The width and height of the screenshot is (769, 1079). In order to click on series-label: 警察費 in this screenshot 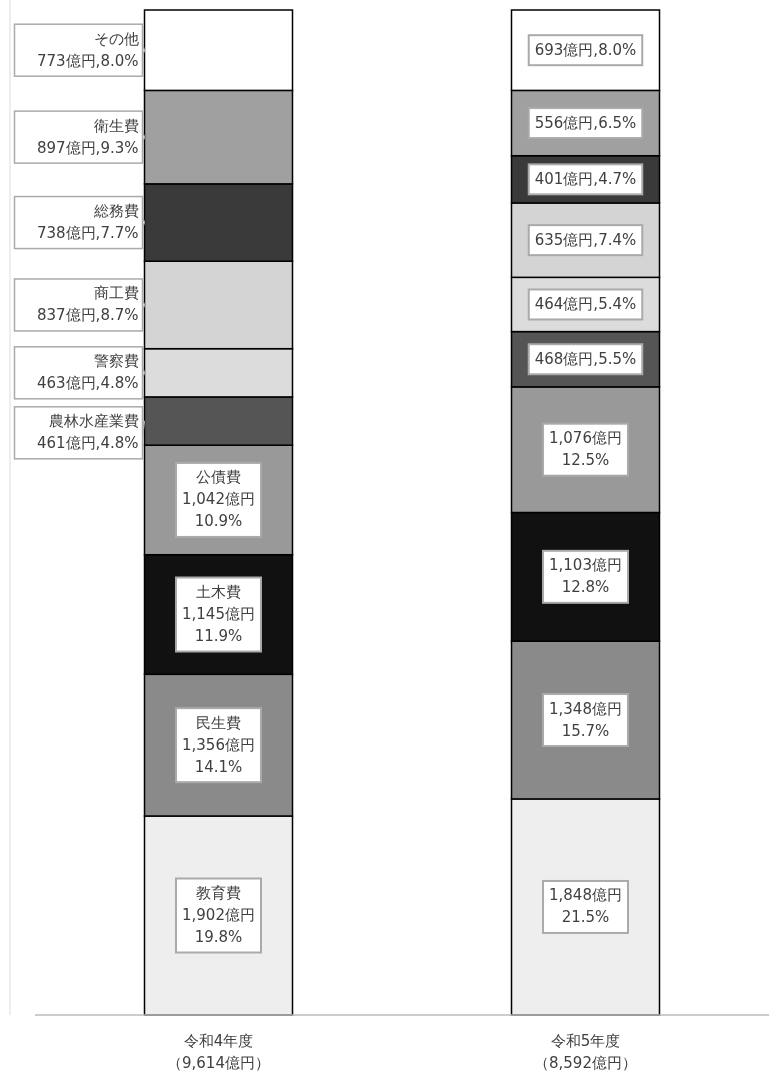, I will do `click(116, 361)`.